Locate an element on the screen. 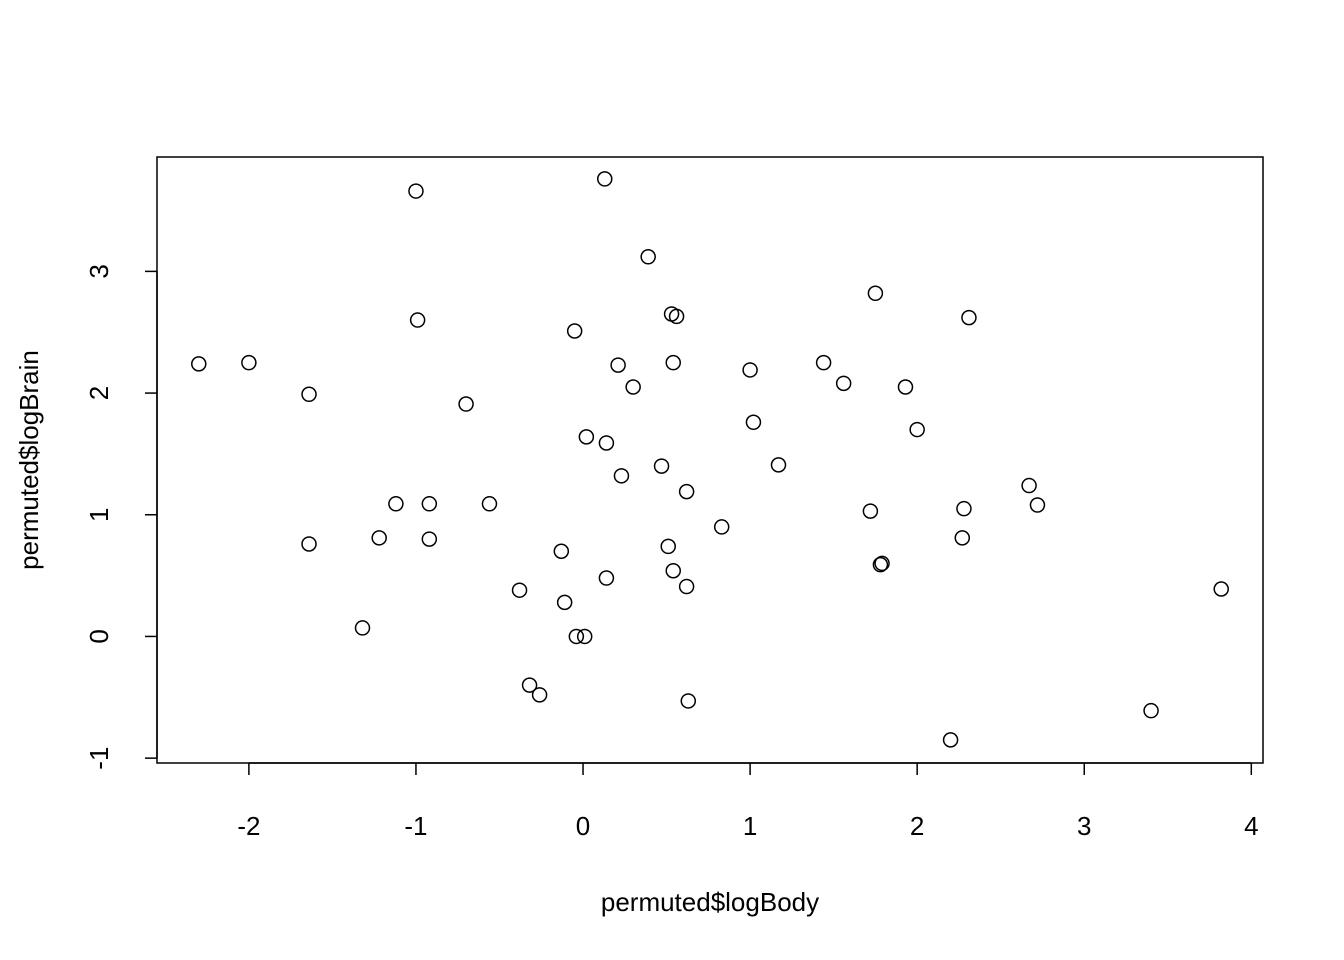  x-tick-label: 0 is located at coordinates (583, 826).